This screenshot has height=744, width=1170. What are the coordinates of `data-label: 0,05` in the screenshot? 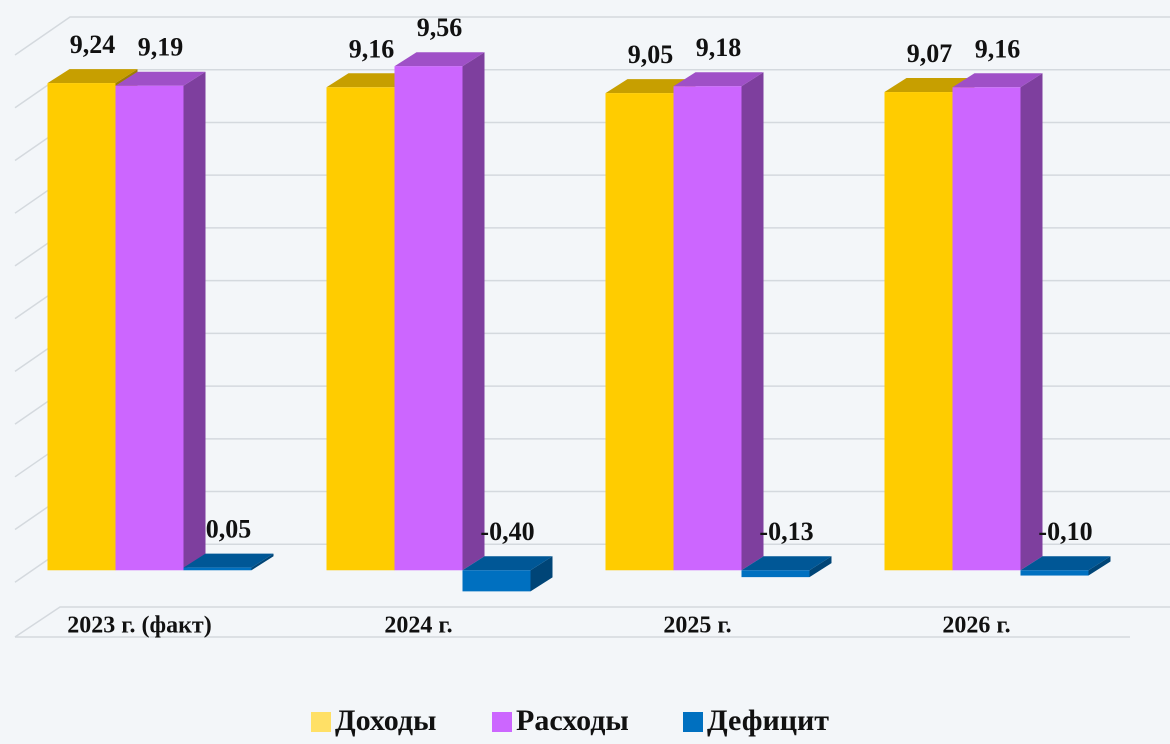 It's located at (229, 529).